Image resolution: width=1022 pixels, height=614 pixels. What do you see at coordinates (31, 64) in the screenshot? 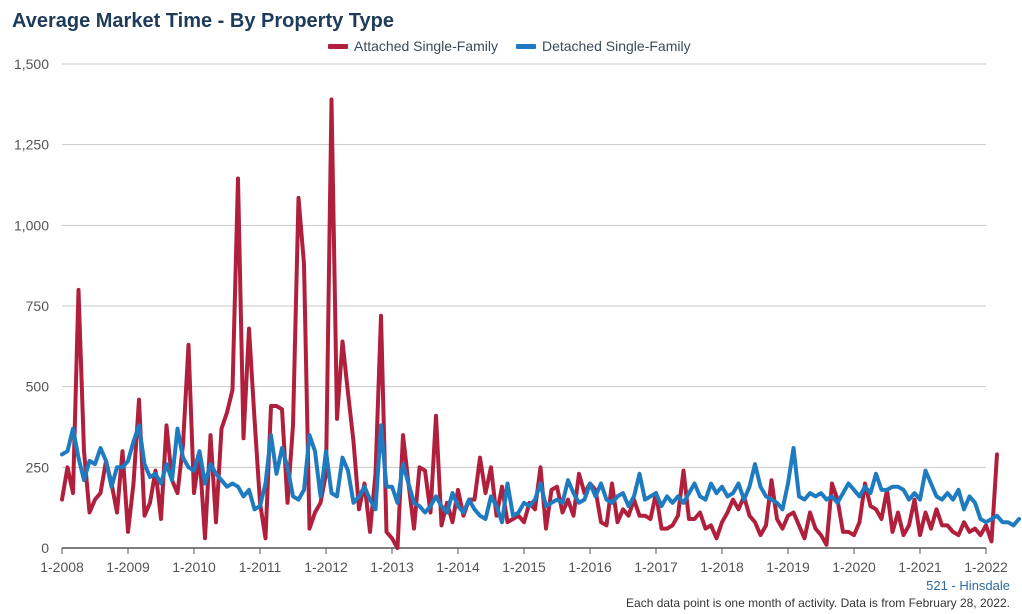
I see `y-tick-label: 1,500` at bounding box center [31, 64].